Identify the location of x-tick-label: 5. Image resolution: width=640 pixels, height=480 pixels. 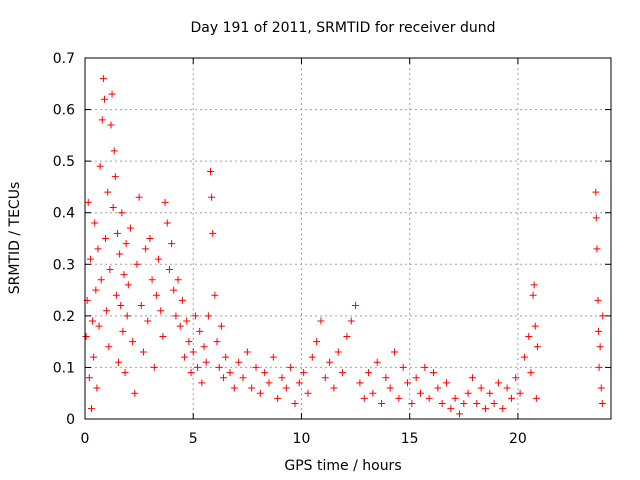
(193, 439).